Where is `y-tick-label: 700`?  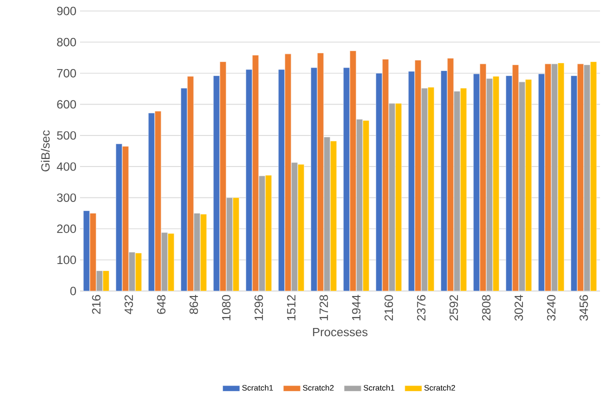
y-tick-label: 700 is located at coordinates (66, 73).